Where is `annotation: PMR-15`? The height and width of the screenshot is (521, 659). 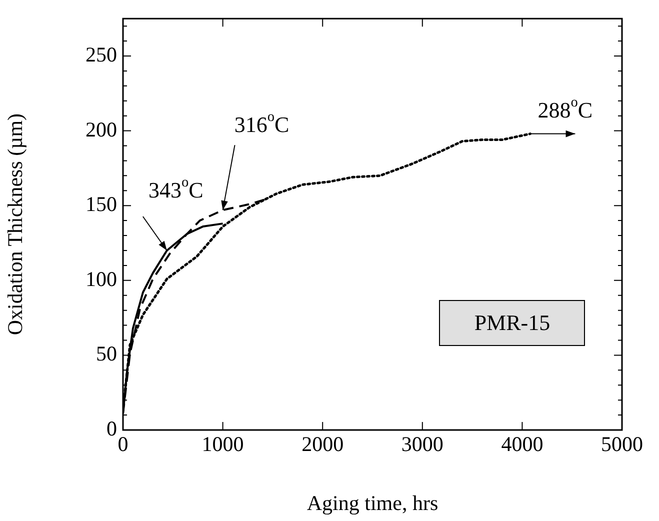 annotation: PMR-15 is located at coordinates (512, 323).